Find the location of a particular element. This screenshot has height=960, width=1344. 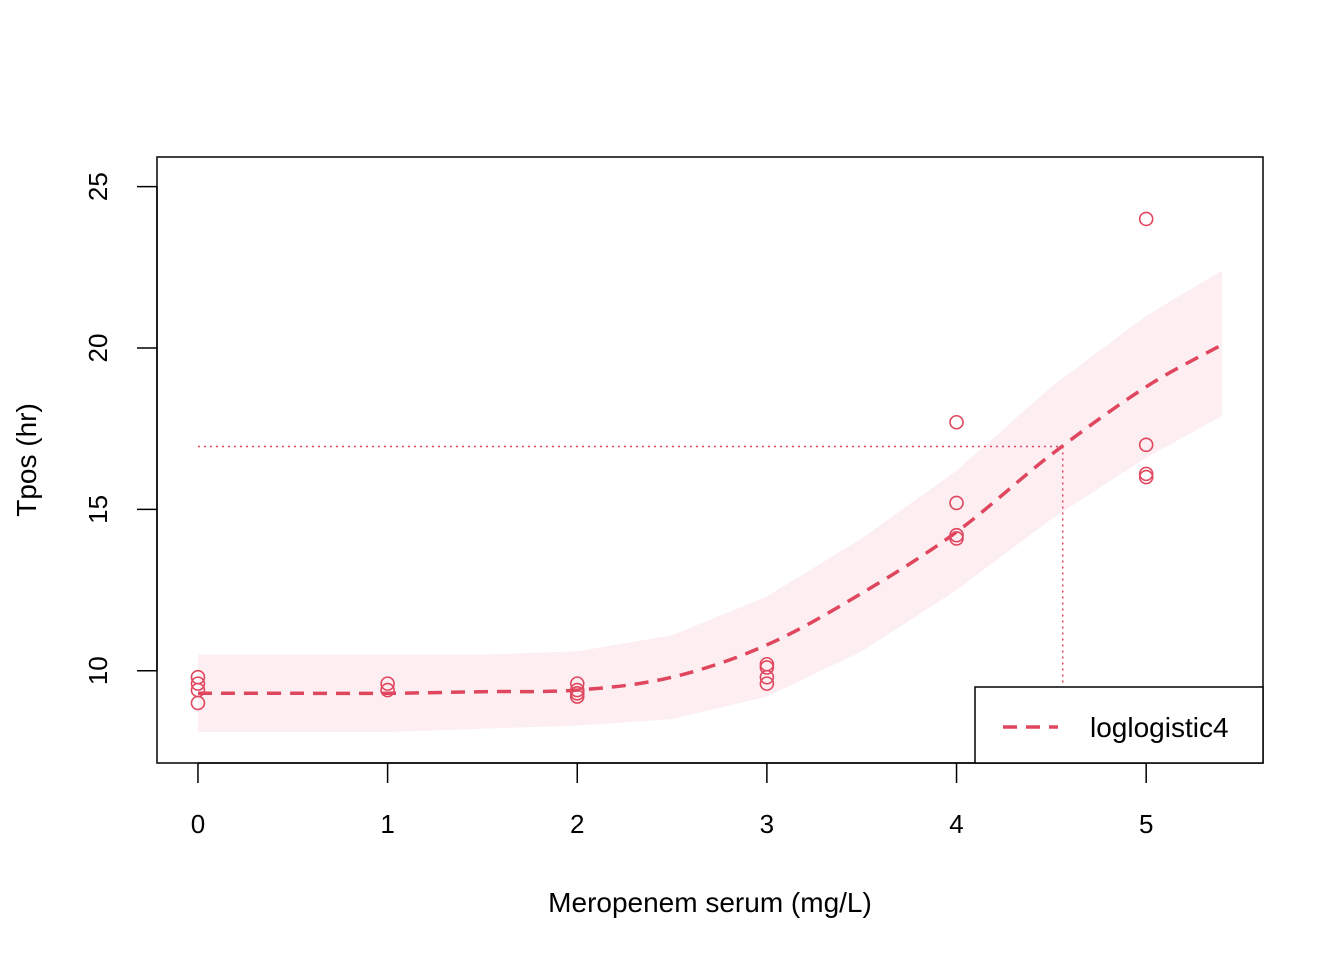

x-tick-label: 4 is located at coordinates (956, 824).